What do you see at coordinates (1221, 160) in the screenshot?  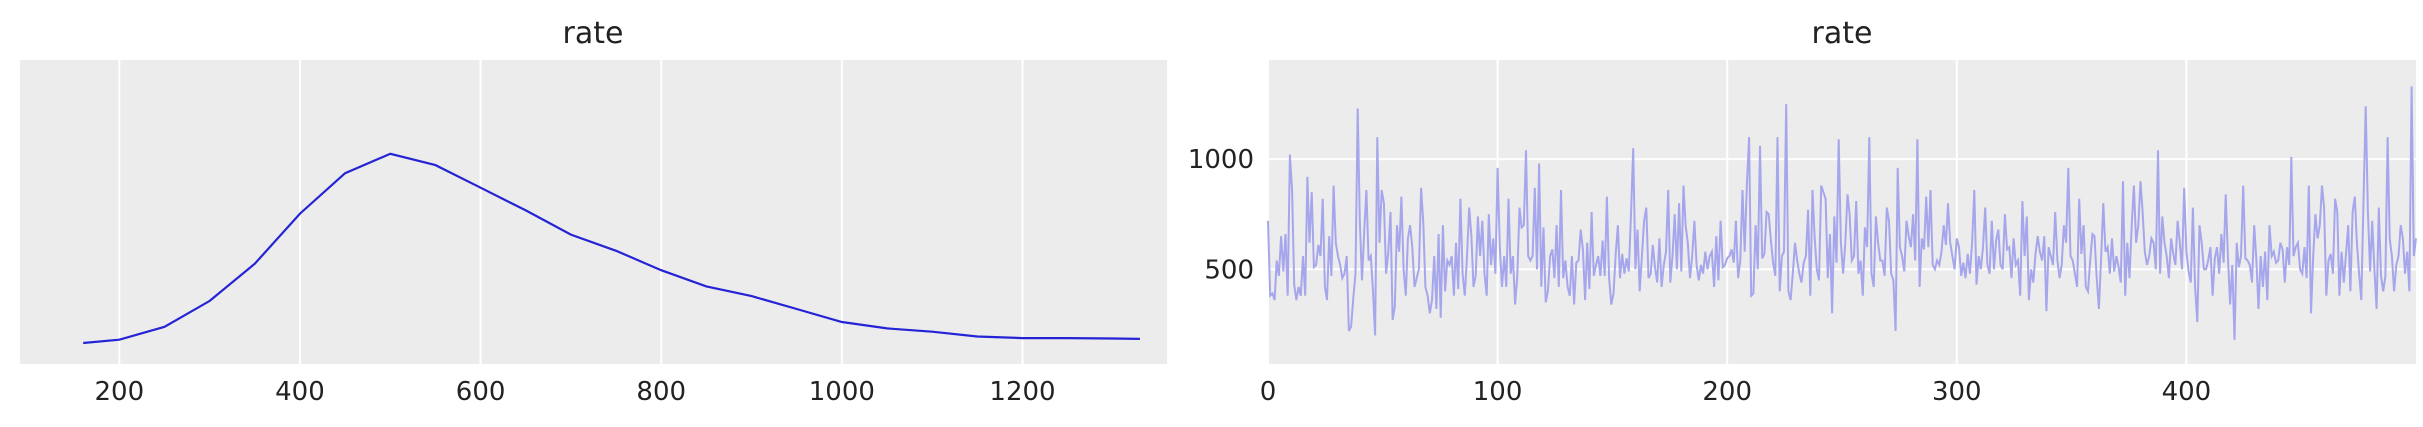 I see `trace-y-tick-label: 1000` at bounding box center [1221, 160].